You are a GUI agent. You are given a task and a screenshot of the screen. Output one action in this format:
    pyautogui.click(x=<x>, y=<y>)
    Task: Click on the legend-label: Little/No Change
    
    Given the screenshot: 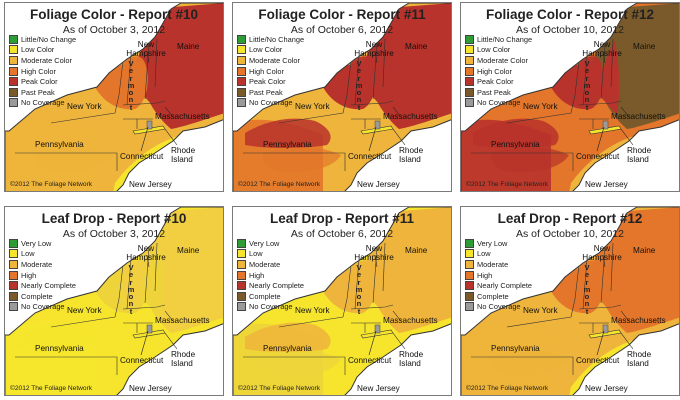 What is the action you would take?
    pyautogui.click(x=49, y=39)
    